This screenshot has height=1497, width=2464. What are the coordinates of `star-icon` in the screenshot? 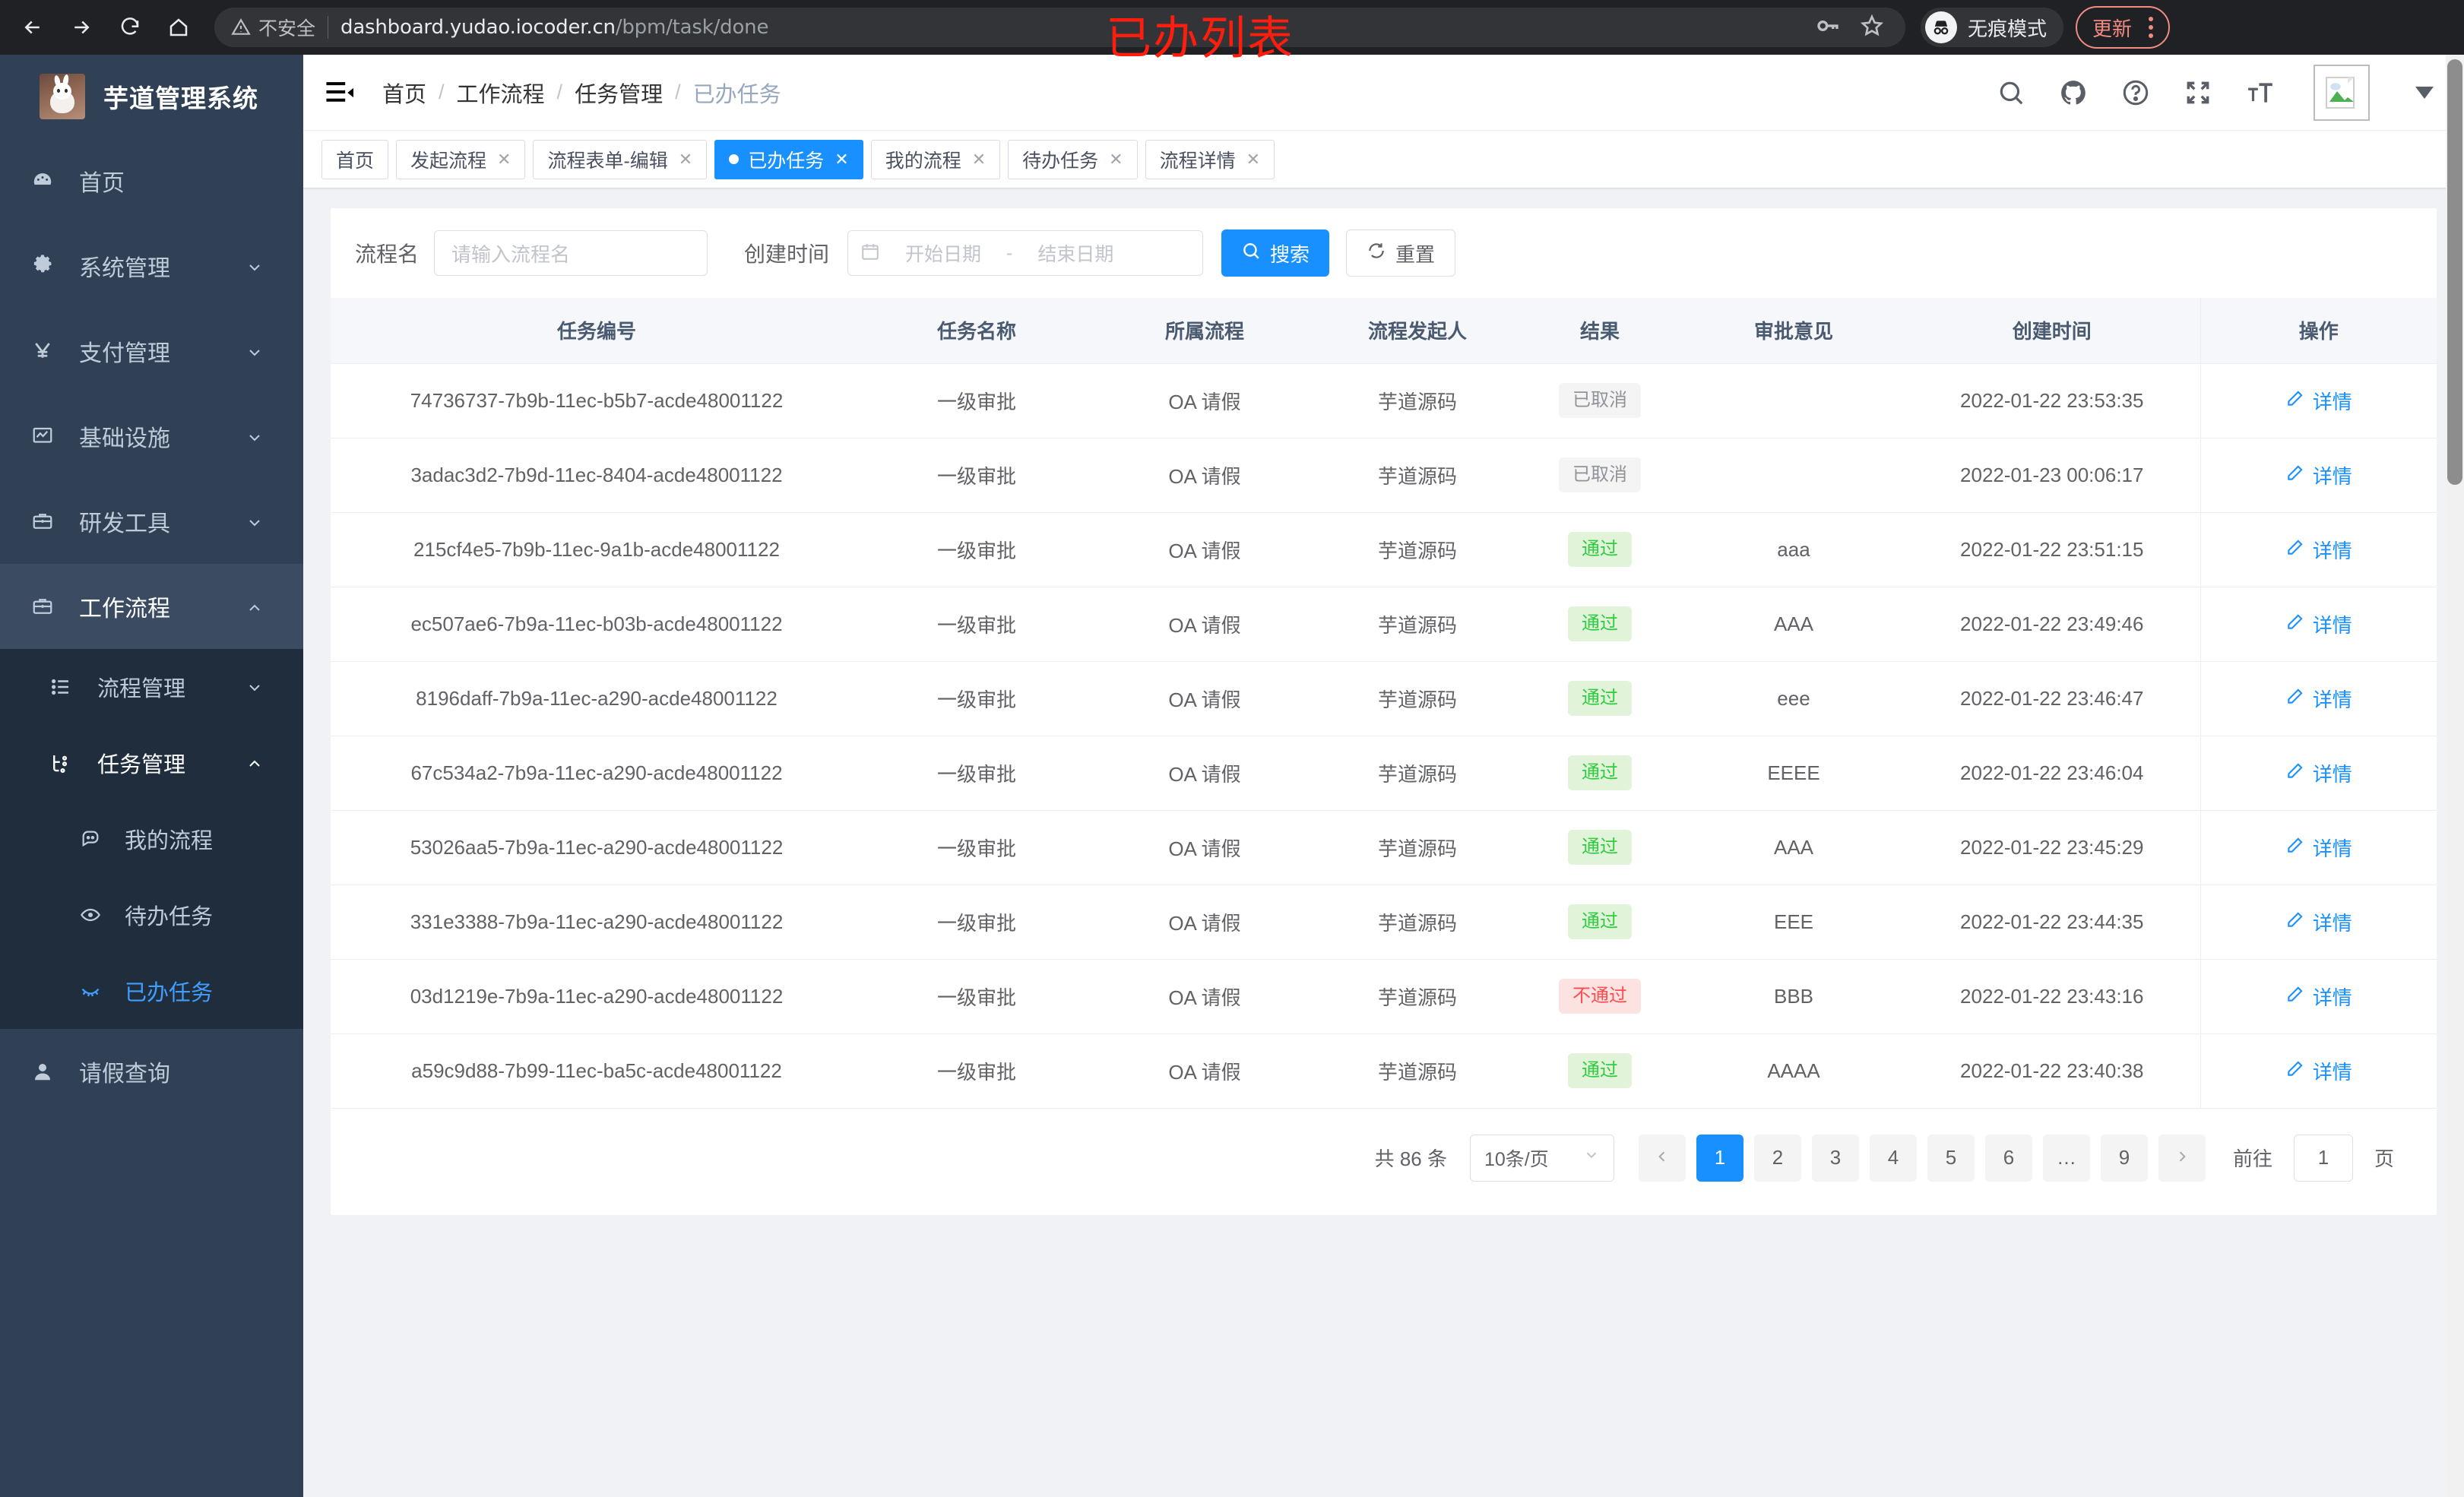 It's located at (1872, 28).